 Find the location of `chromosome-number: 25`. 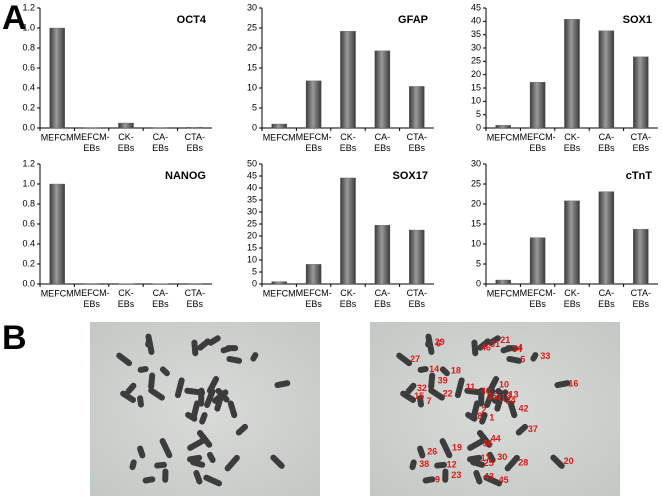

chromosome-number: 25 is located at coordinates (489, 463).